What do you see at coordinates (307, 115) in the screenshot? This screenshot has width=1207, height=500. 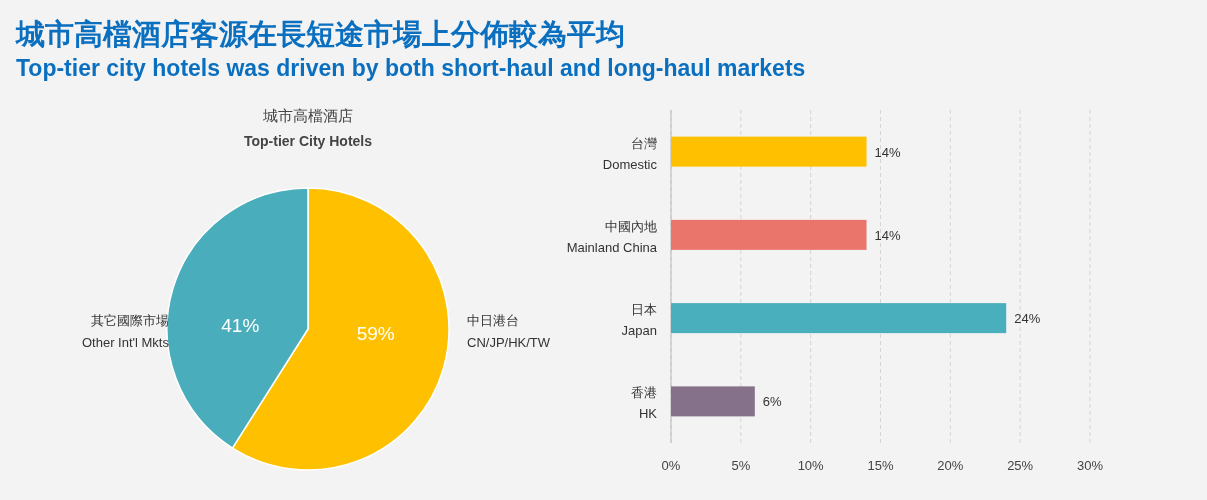 I see `chart-title: 城市高檔酒店` at bounding box center [307, 115].